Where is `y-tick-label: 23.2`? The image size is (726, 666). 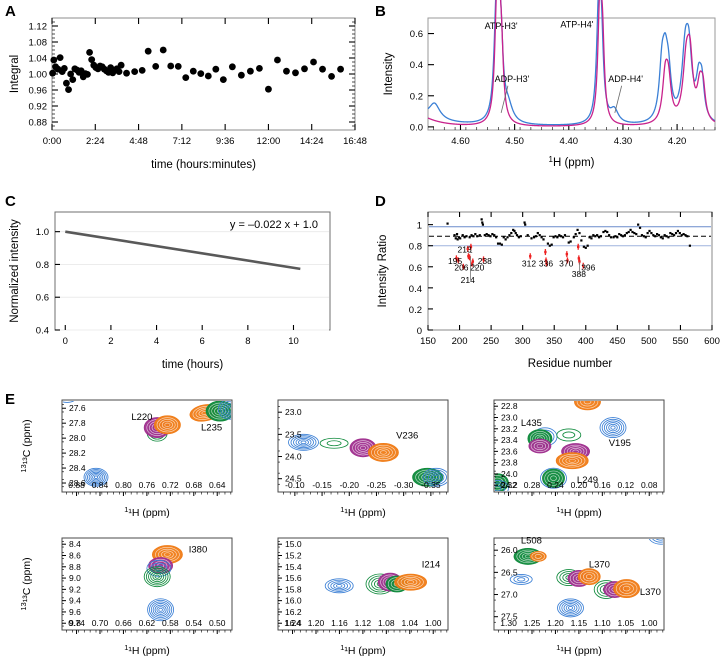
y-tick-label: 23.2 is located at coordinates (509, 429).